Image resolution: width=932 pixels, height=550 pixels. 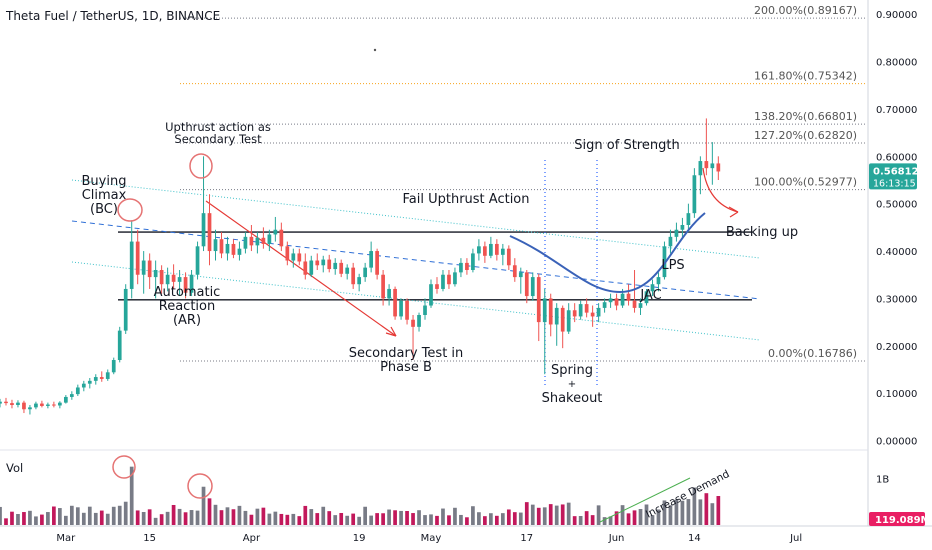 I want to click on secondary-test-arrowhead, so click(x=391, y=331).